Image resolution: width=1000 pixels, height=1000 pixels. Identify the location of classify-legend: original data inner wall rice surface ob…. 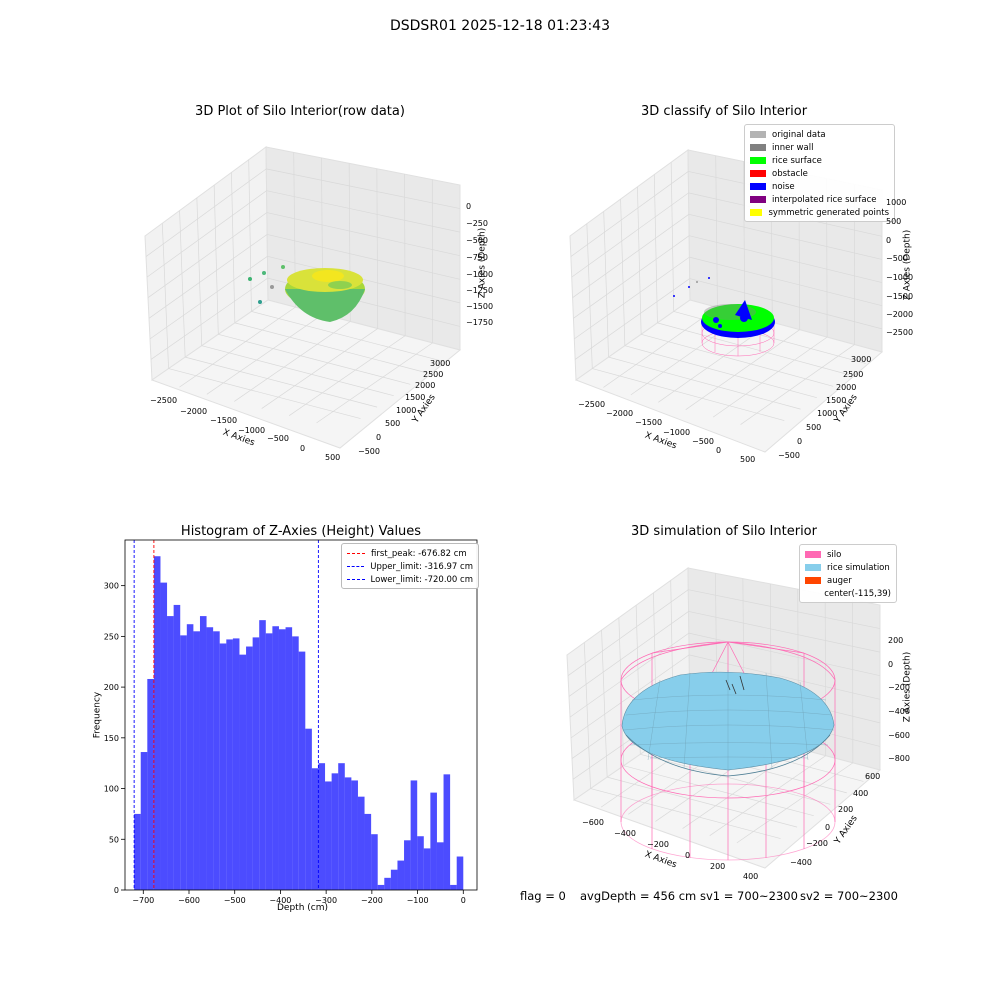
(819, 173).